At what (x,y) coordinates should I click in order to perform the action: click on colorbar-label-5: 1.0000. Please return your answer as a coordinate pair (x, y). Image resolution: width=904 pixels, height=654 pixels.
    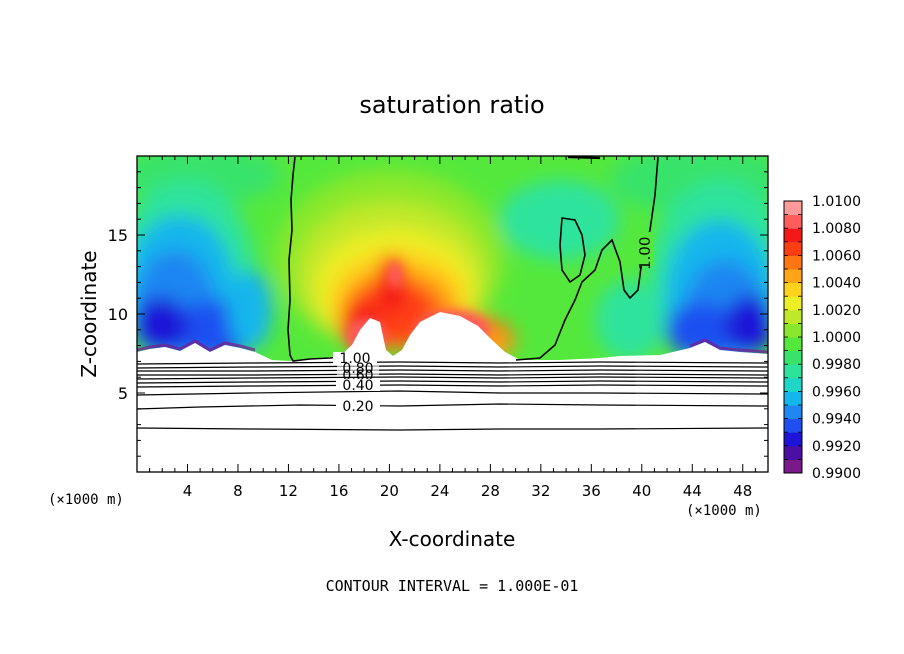
    Looking at the image, I should click on (836, 338).